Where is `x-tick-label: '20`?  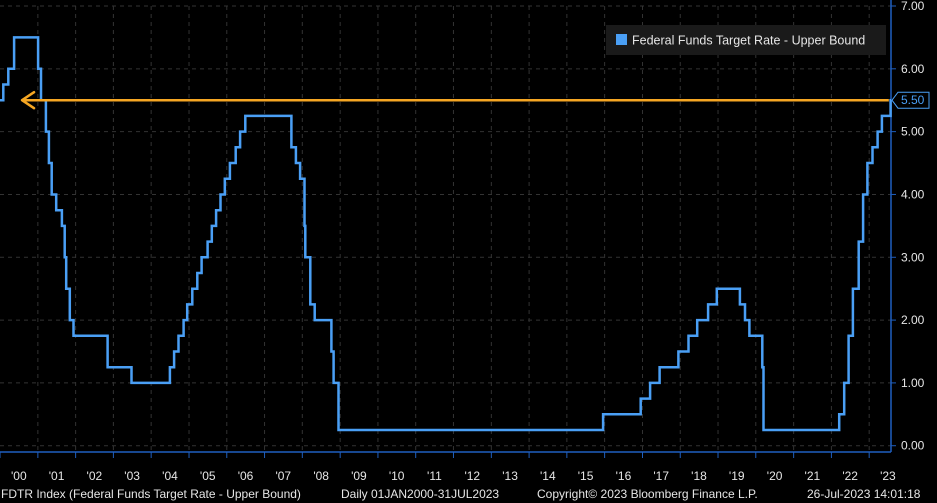 x-tick-label: '20 is located at coordinates (775, 476).